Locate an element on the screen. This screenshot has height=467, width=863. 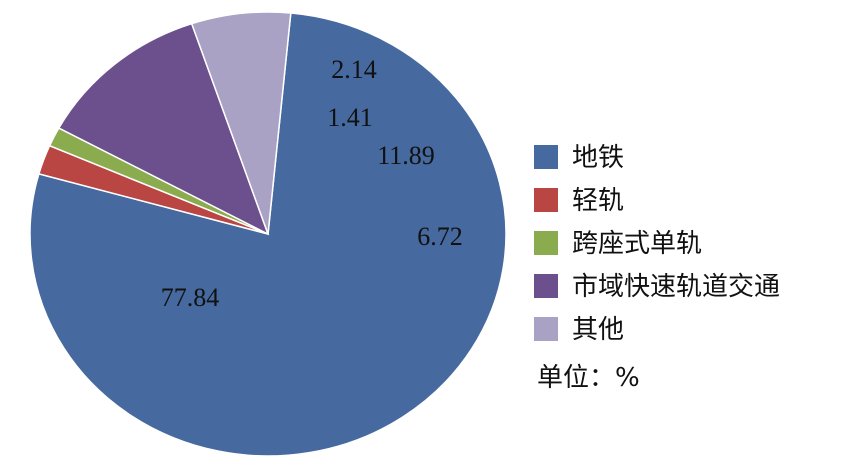
legend-swatch-qinggui is located at coordinates (546, 200).